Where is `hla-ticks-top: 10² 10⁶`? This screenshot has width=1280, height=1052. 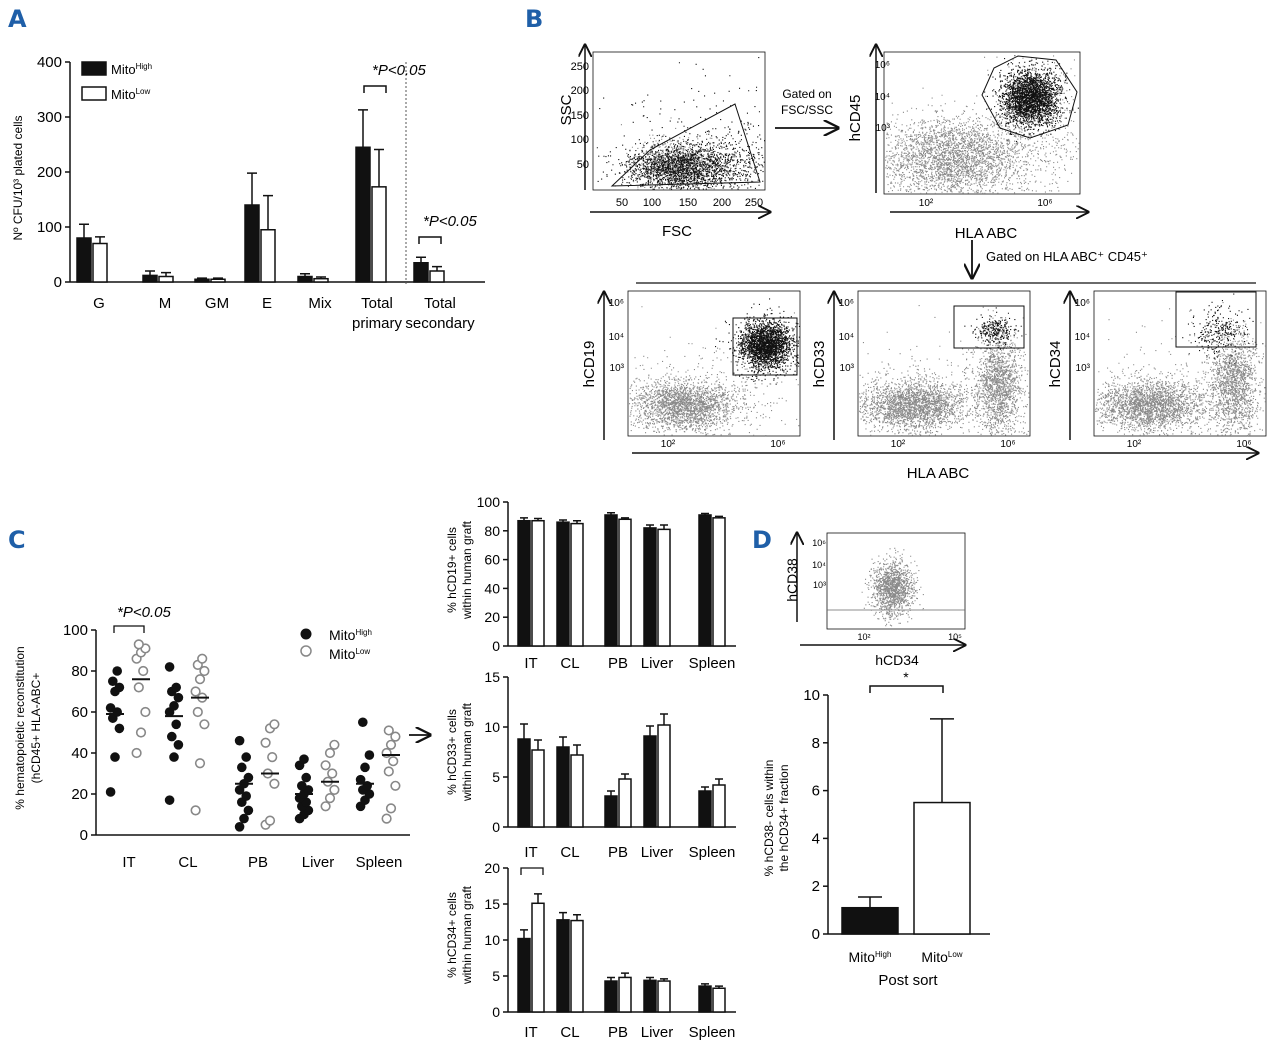 hla-ticks-top: 10² 10⁶ is located at coordinates (986, 203).